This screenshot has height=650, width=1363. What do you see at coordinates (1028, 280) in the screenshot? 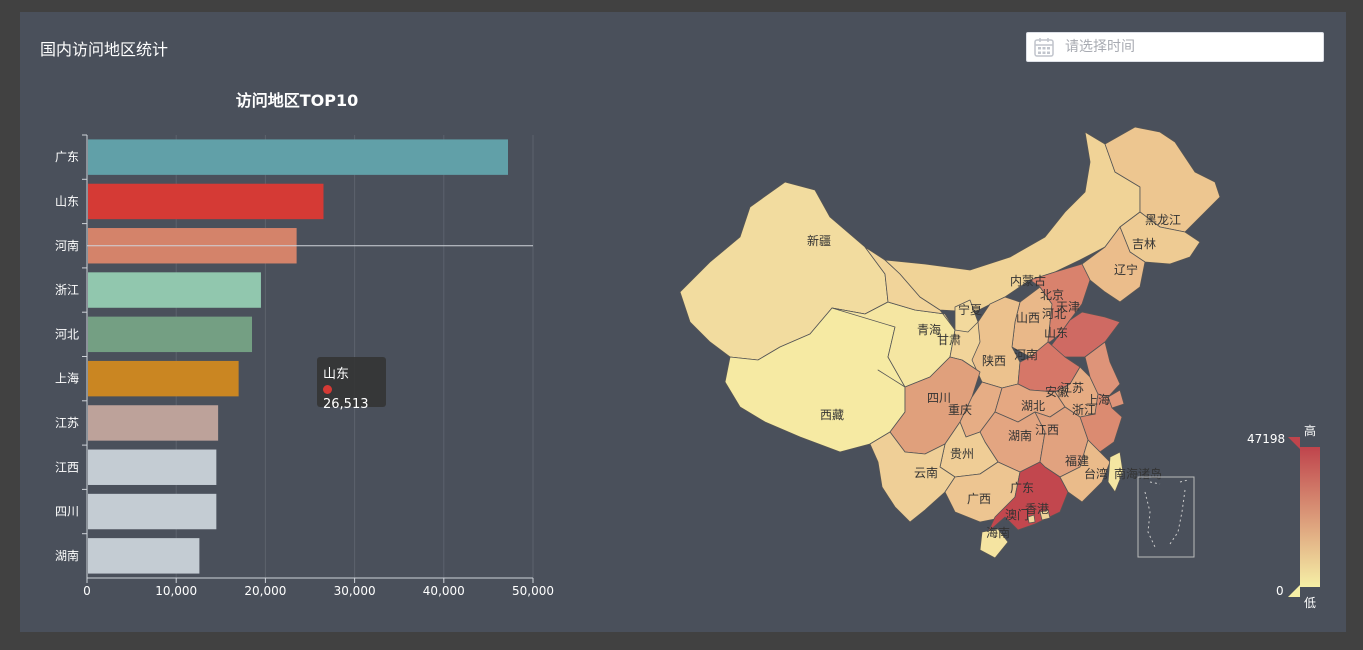
I see `region-label-内蒙古: 内蒙古` at bounding box center [1028, 280].